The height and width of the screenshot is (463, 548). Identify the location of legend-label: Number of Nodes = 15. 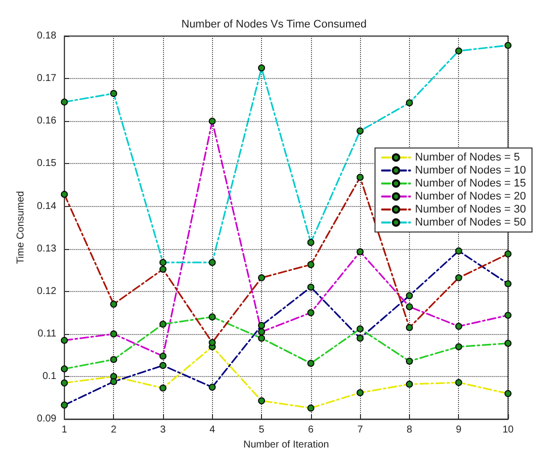
(470, 184).